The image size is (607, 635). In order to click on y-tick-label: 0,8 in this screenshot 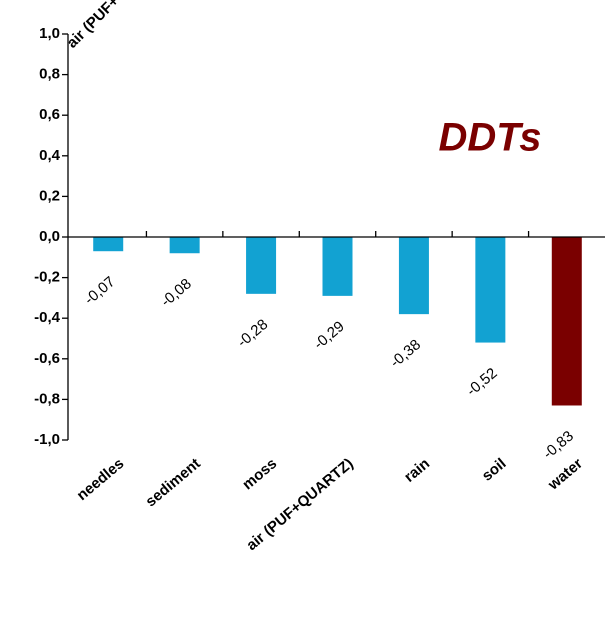, I will do `click(49, 74)`.